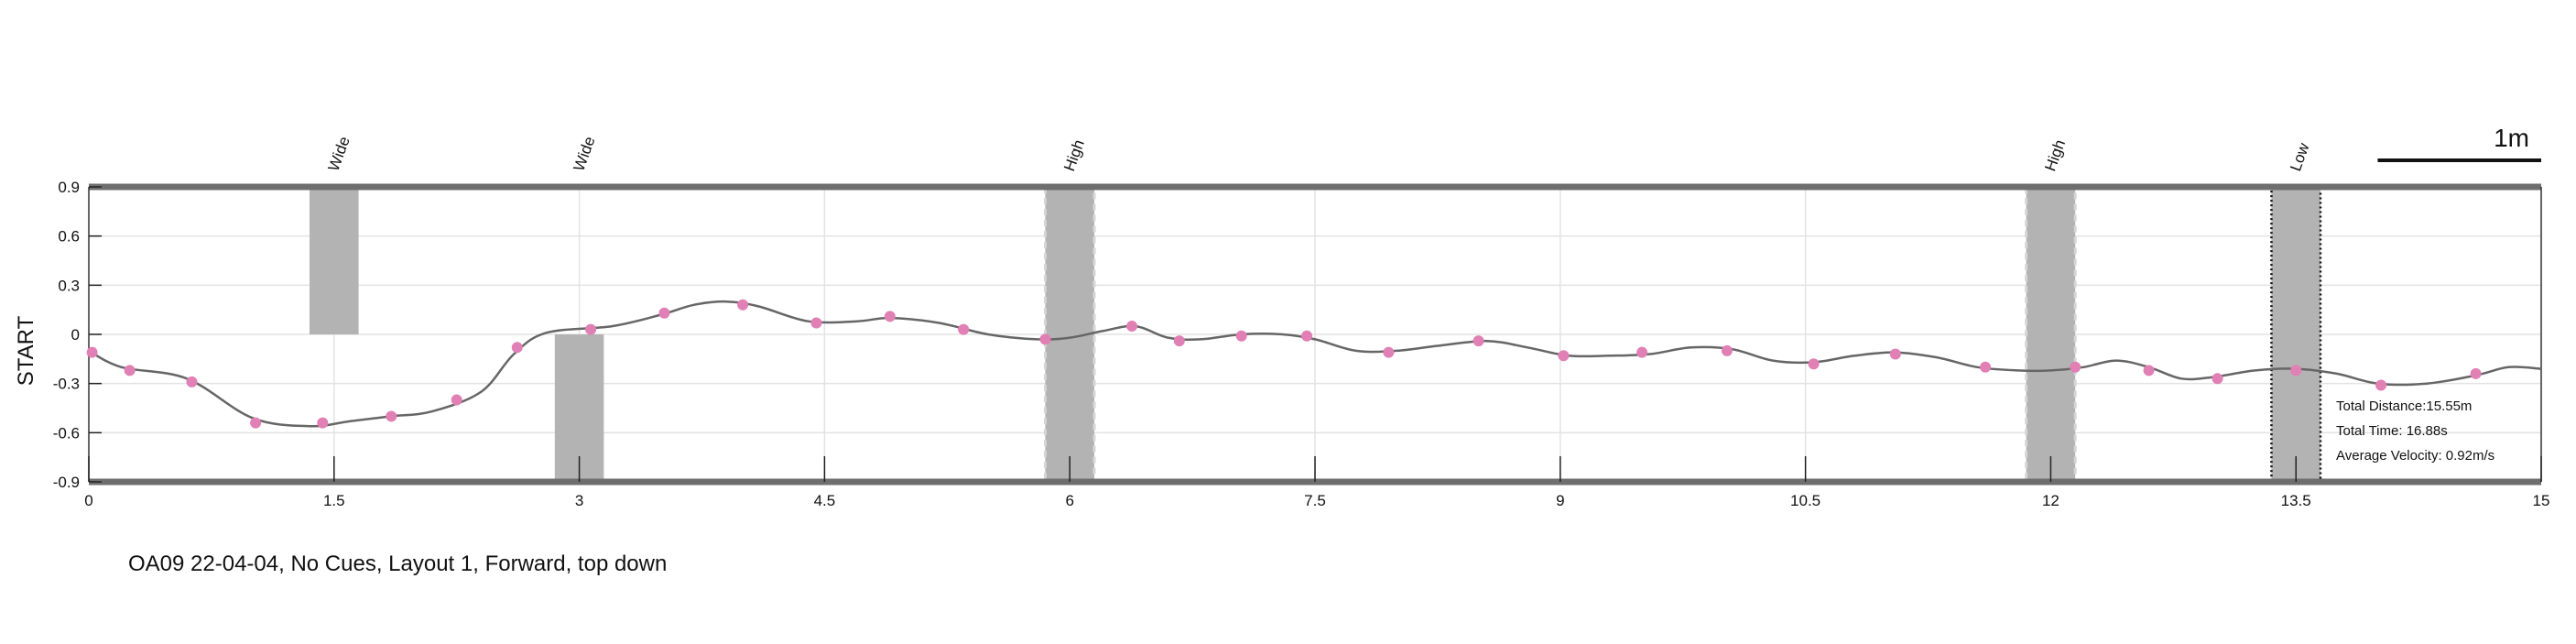  I want to click on y-tick-label: 0.6, so click(69, 237).